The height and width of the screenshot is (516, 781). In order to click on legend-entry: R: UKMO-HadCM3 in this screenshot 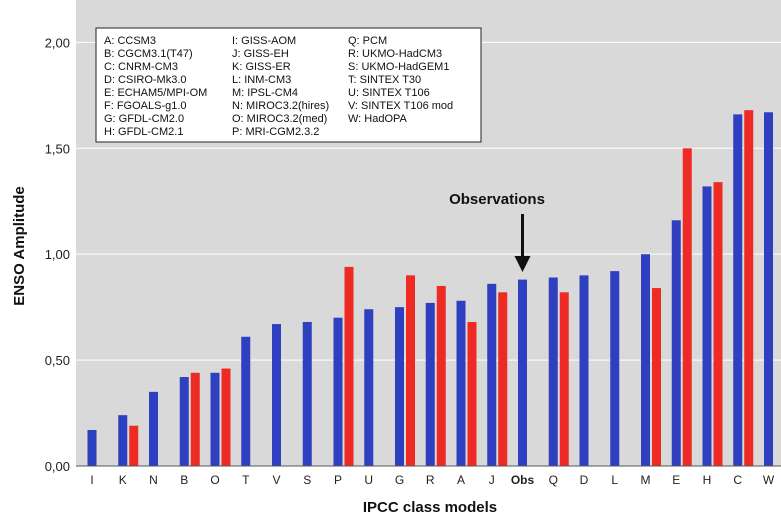, I will do `click(395, 54)`.